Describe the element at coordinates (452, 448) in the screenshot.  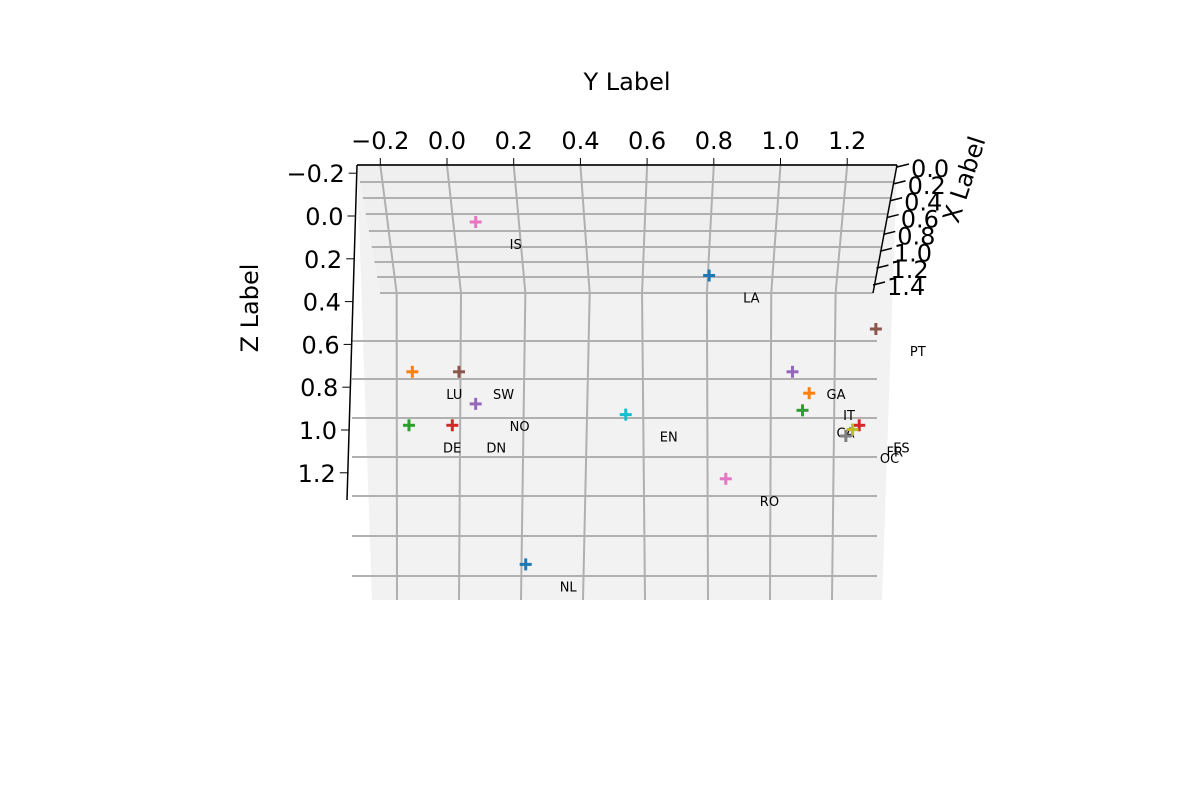
I see `point-label: DE` at that location.